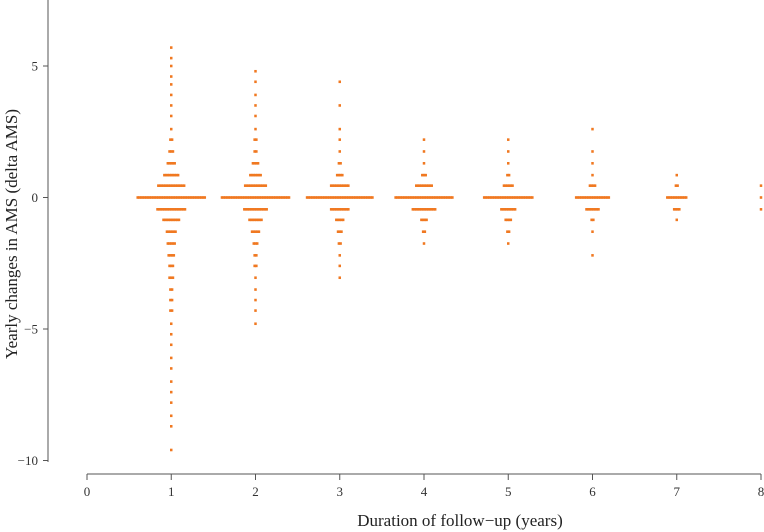 Image resolution: width=764 pixels, height=532 pixels. Describe the element at coordinates (508, 491) in the screenshot. I see `x-tick-label: 5` at that location.